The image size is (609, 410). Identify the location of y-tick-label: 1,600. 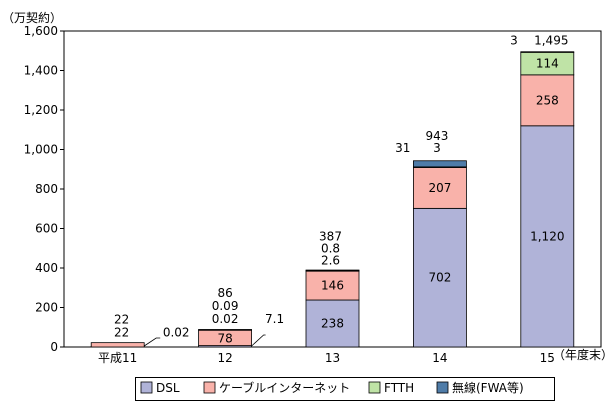
(41, 31).